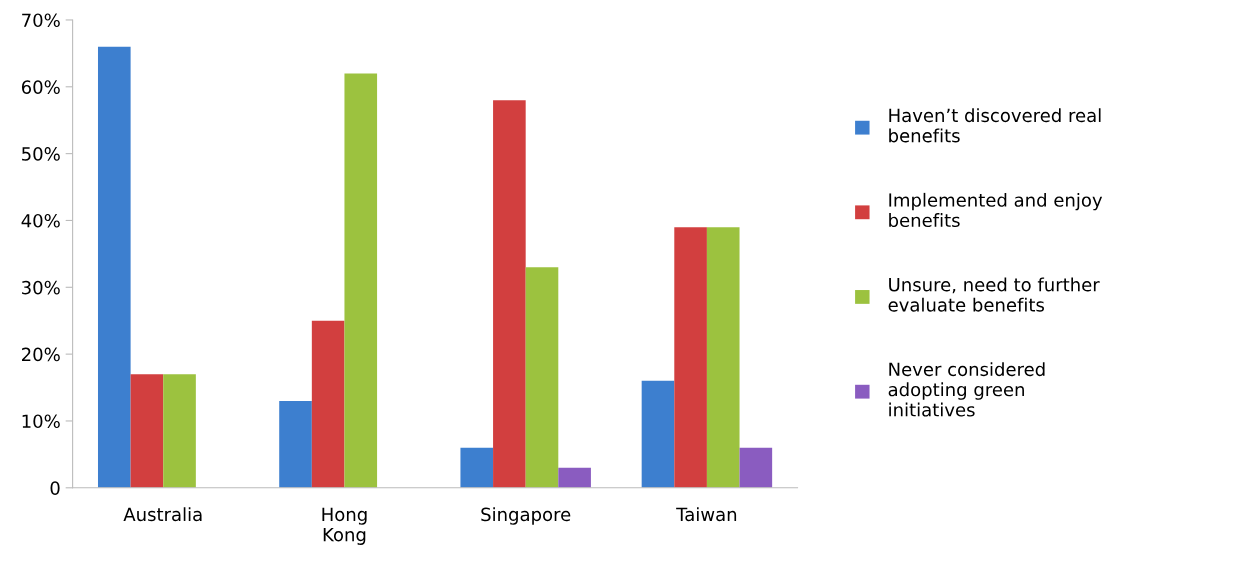 This screenshot has height=587, width=1252. Describe the element at coordinates (344, 526) in the screenshot. I see `x-tick-label: Hong Kong` at that location.